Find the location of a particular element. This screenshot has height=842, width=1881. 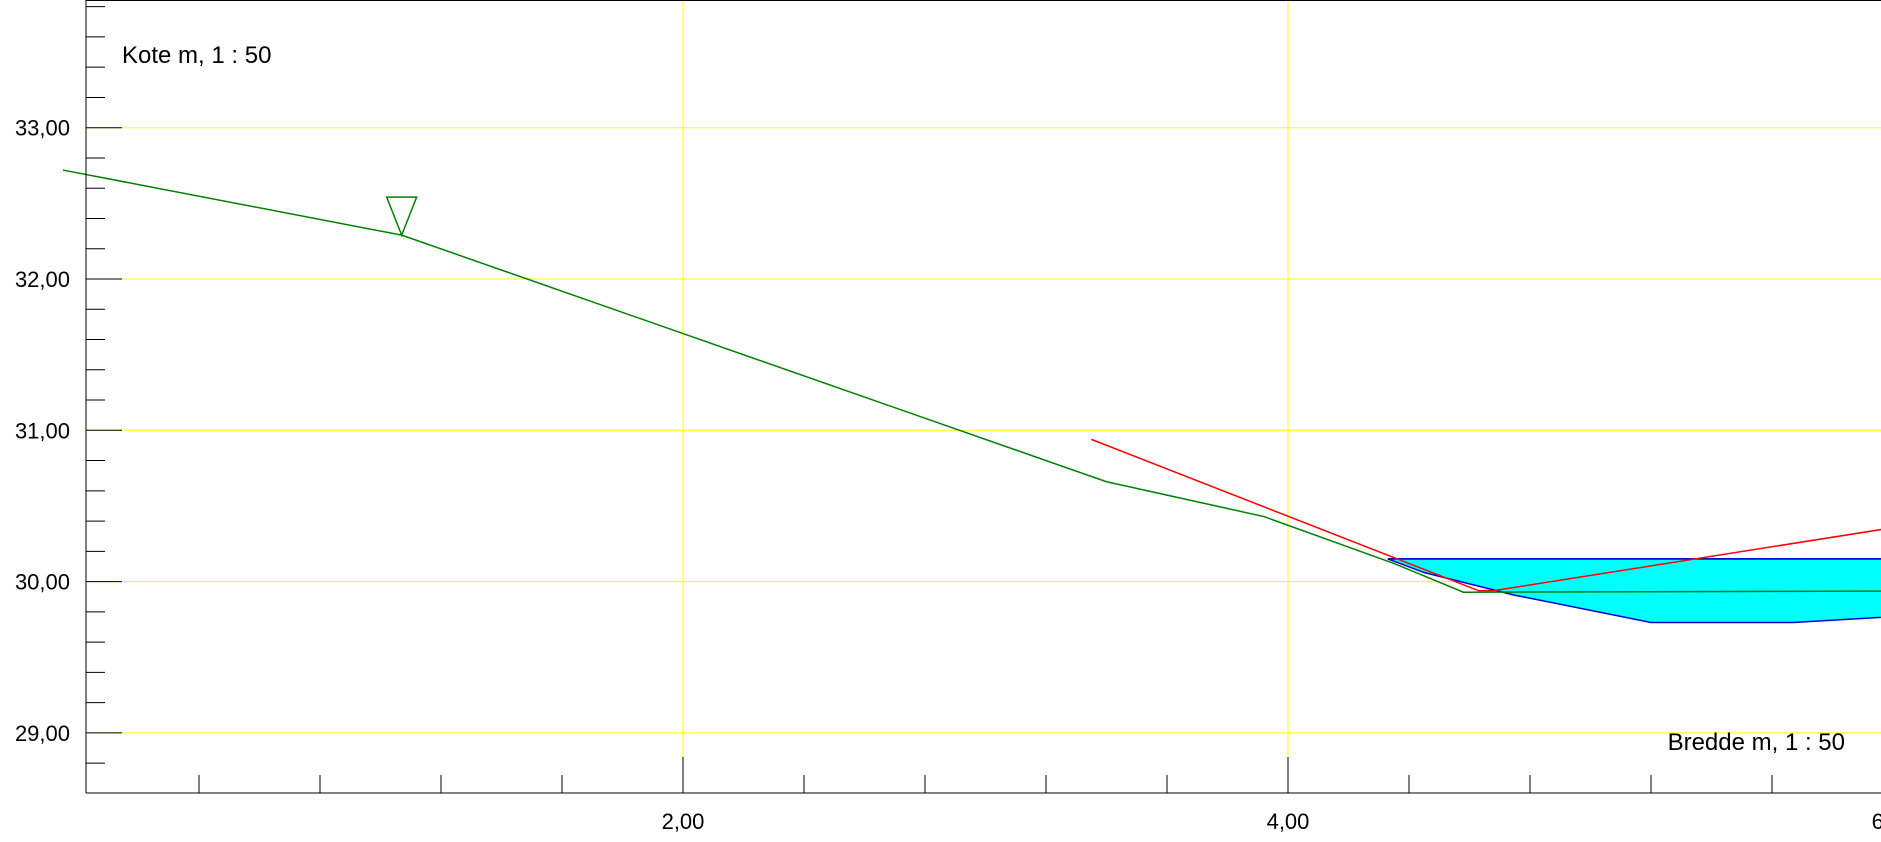

x-tick-label: 6,00 is located at coordinates (1876, 821).